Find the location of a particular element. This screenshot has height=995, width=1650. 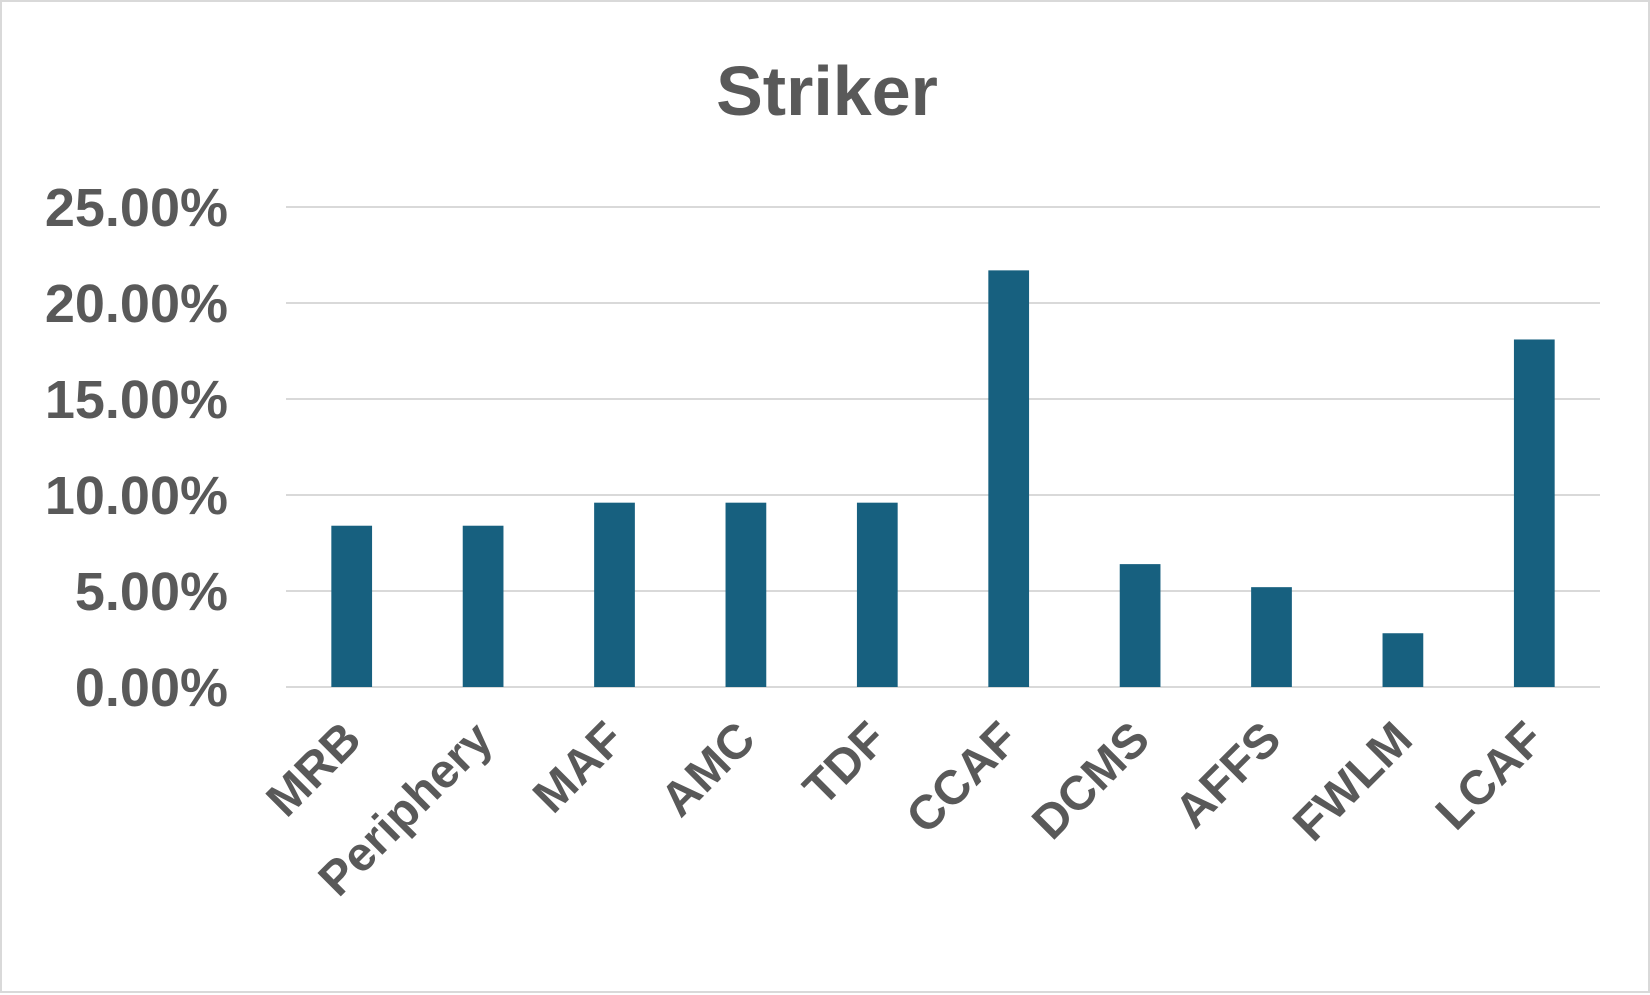

x-tick-label: TDF is located at coordinates (845, 763).